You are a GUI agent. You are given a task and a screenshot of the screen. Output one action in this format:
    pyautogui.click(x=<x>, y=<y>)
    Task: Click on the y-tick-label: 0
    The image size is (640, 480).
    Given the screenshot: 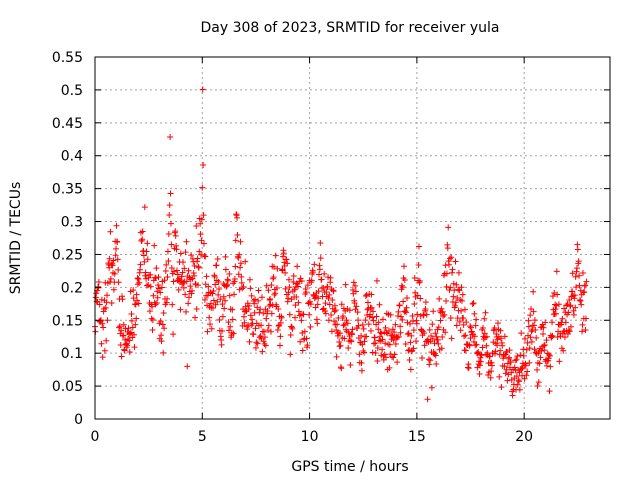 What is the action you would take?
    pyautogui.click(x=78, y=420)
    